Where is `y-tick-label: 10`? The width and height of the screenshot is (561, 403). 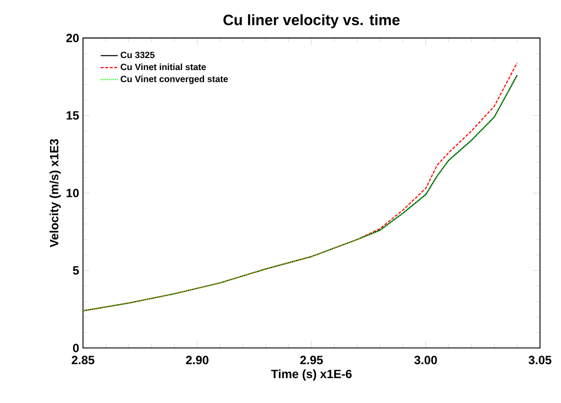
y-tick-label: 10 is located at coordinates (72, 193).